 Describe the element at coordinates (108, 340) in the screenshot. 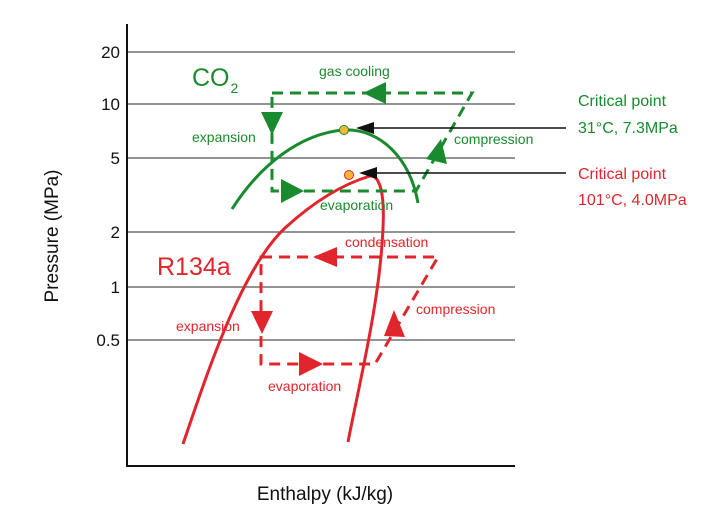

I see `y-tick-0.5: 0.5` at that location.